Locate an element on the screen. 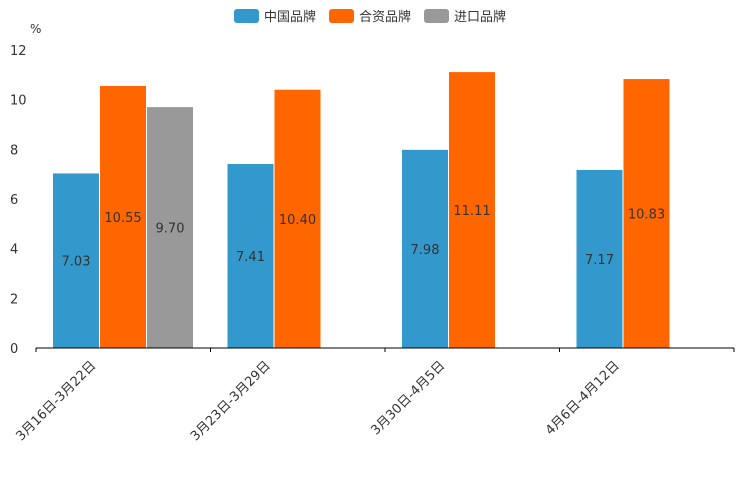 This screenshot has width=744, height=496. y-axis: 0 2 4 6 8 10 12 is located at coordinates (18, 200).